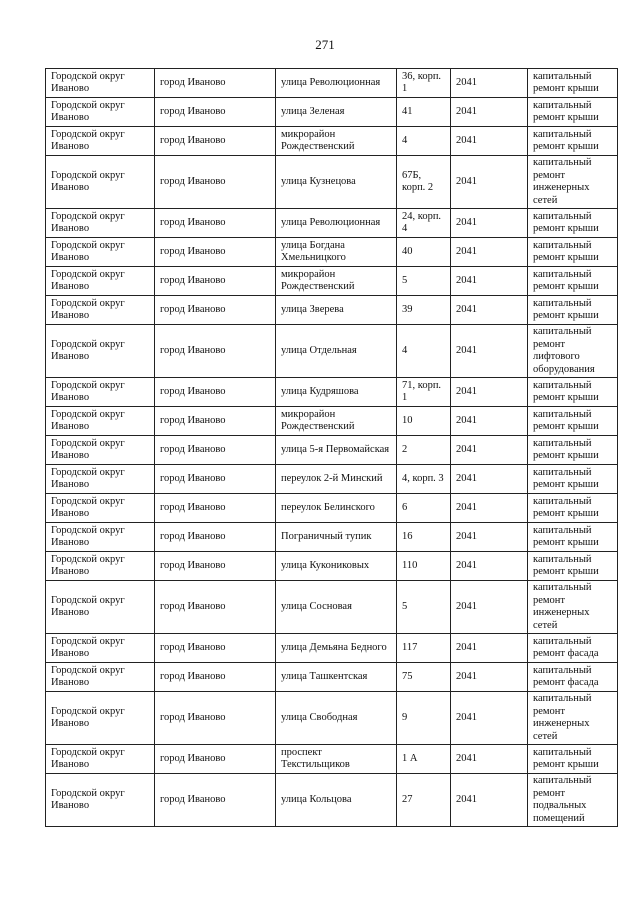 The width and height of the screenshot is (640, 905). What do you see at coordinates (423, 223) in the screenshot?
I see `house-number-cell: 24, корп. 4` at bounding box center [423, 223].